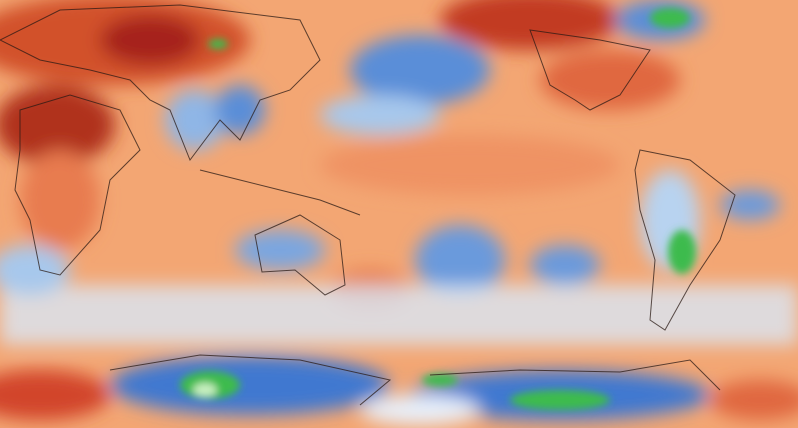 This screenshot has height=428, width=798. I want to click on coastline-eurasia, so click(160, 83).